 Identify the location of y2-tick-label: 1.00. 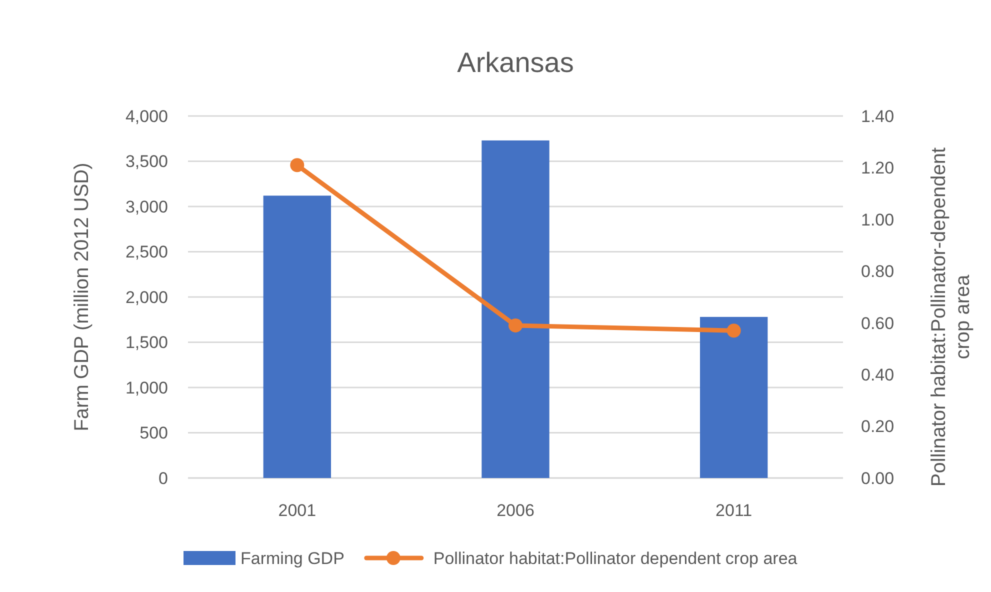
(877, 220).